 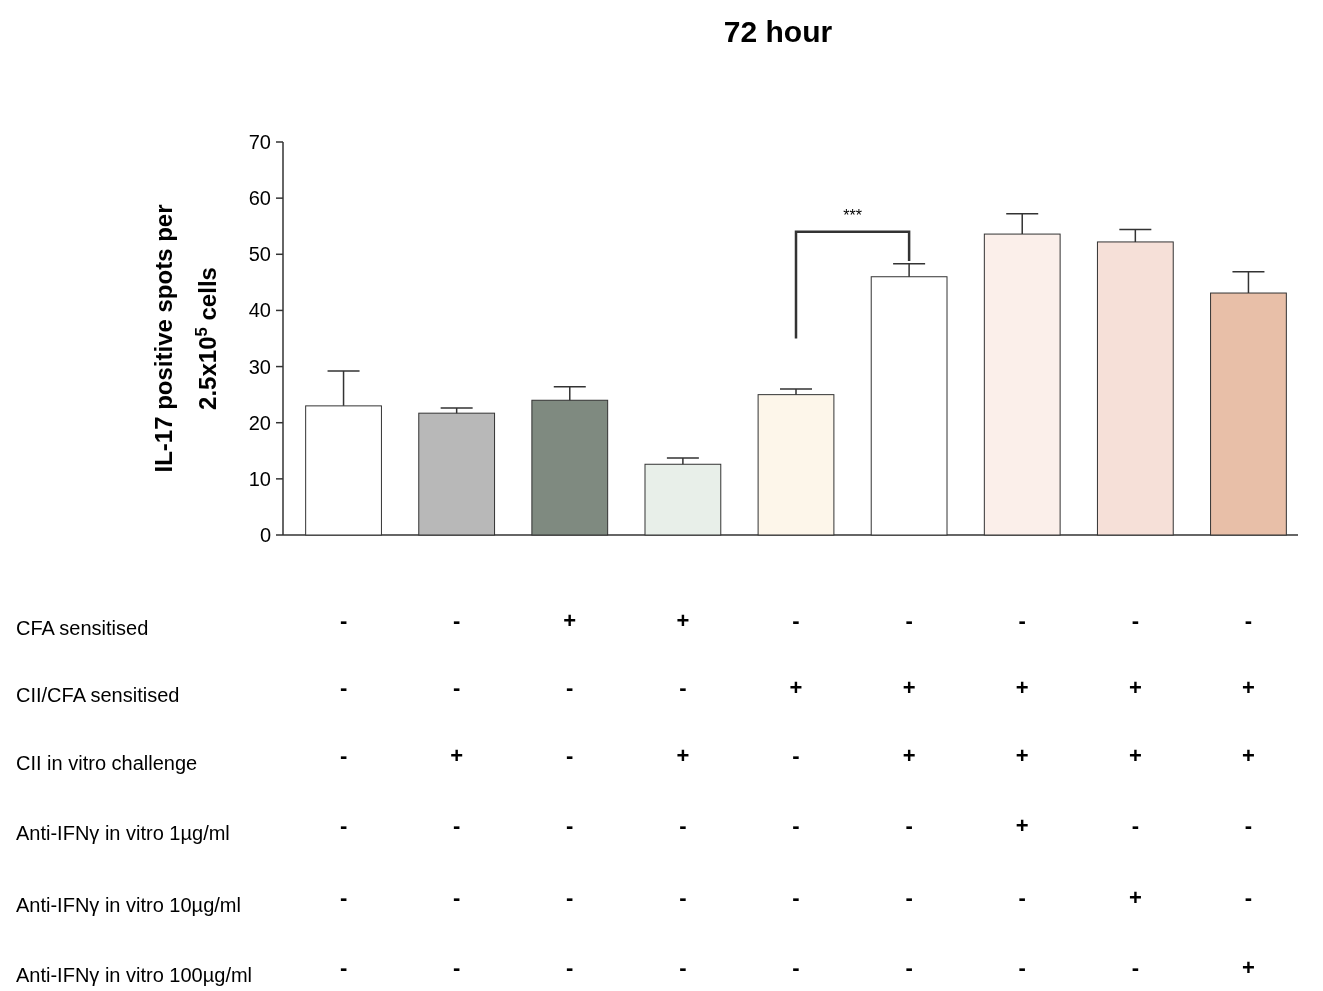 What do you see at coordinates (683, 793) in the screenshot?
I see `category-label: + - + - - -` at bounding box center [683, 793].